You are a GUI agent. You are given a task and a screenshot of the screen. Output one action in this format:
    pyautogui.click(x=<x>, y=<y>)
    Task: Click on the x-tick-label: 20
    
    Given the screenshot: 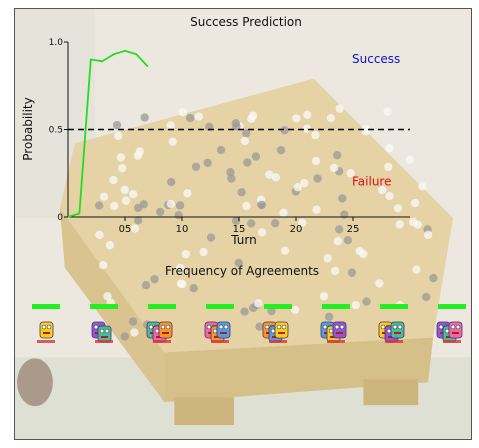 What is the action you would take?
    pyautogui.click(x=296, y=229)
    